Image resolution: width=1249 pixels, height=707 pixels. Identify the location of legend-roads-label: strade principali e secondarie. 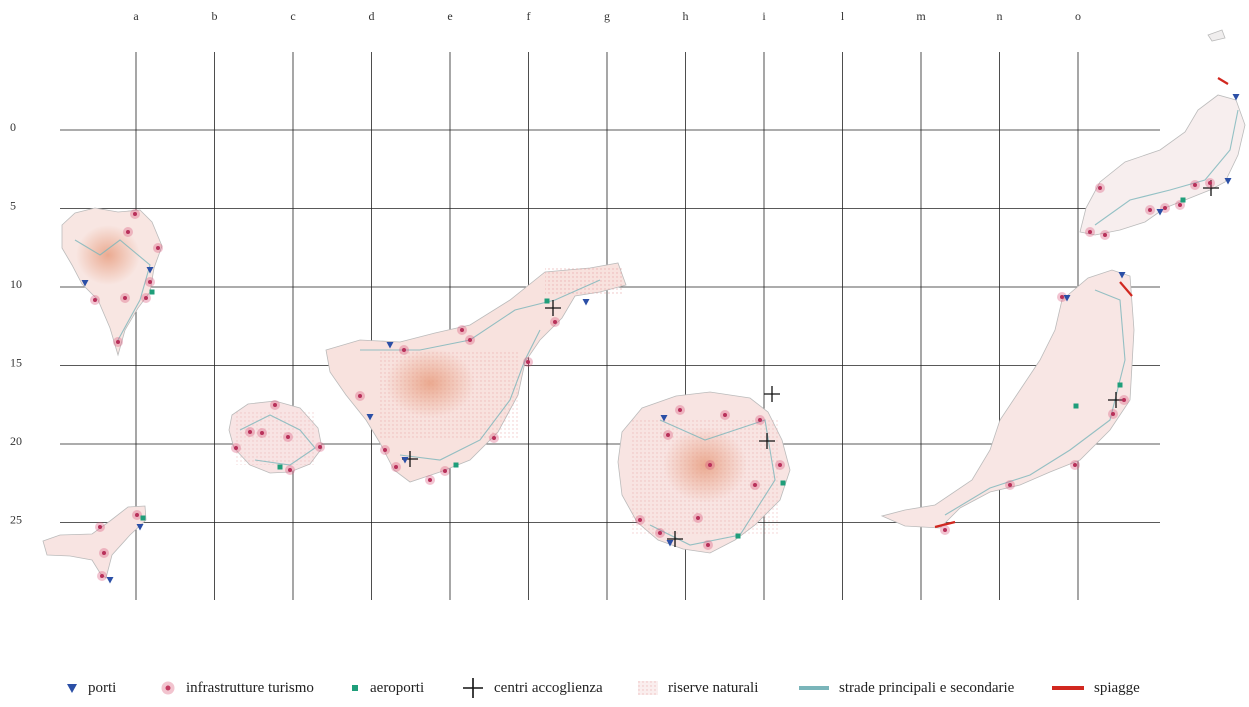
(927, 687).